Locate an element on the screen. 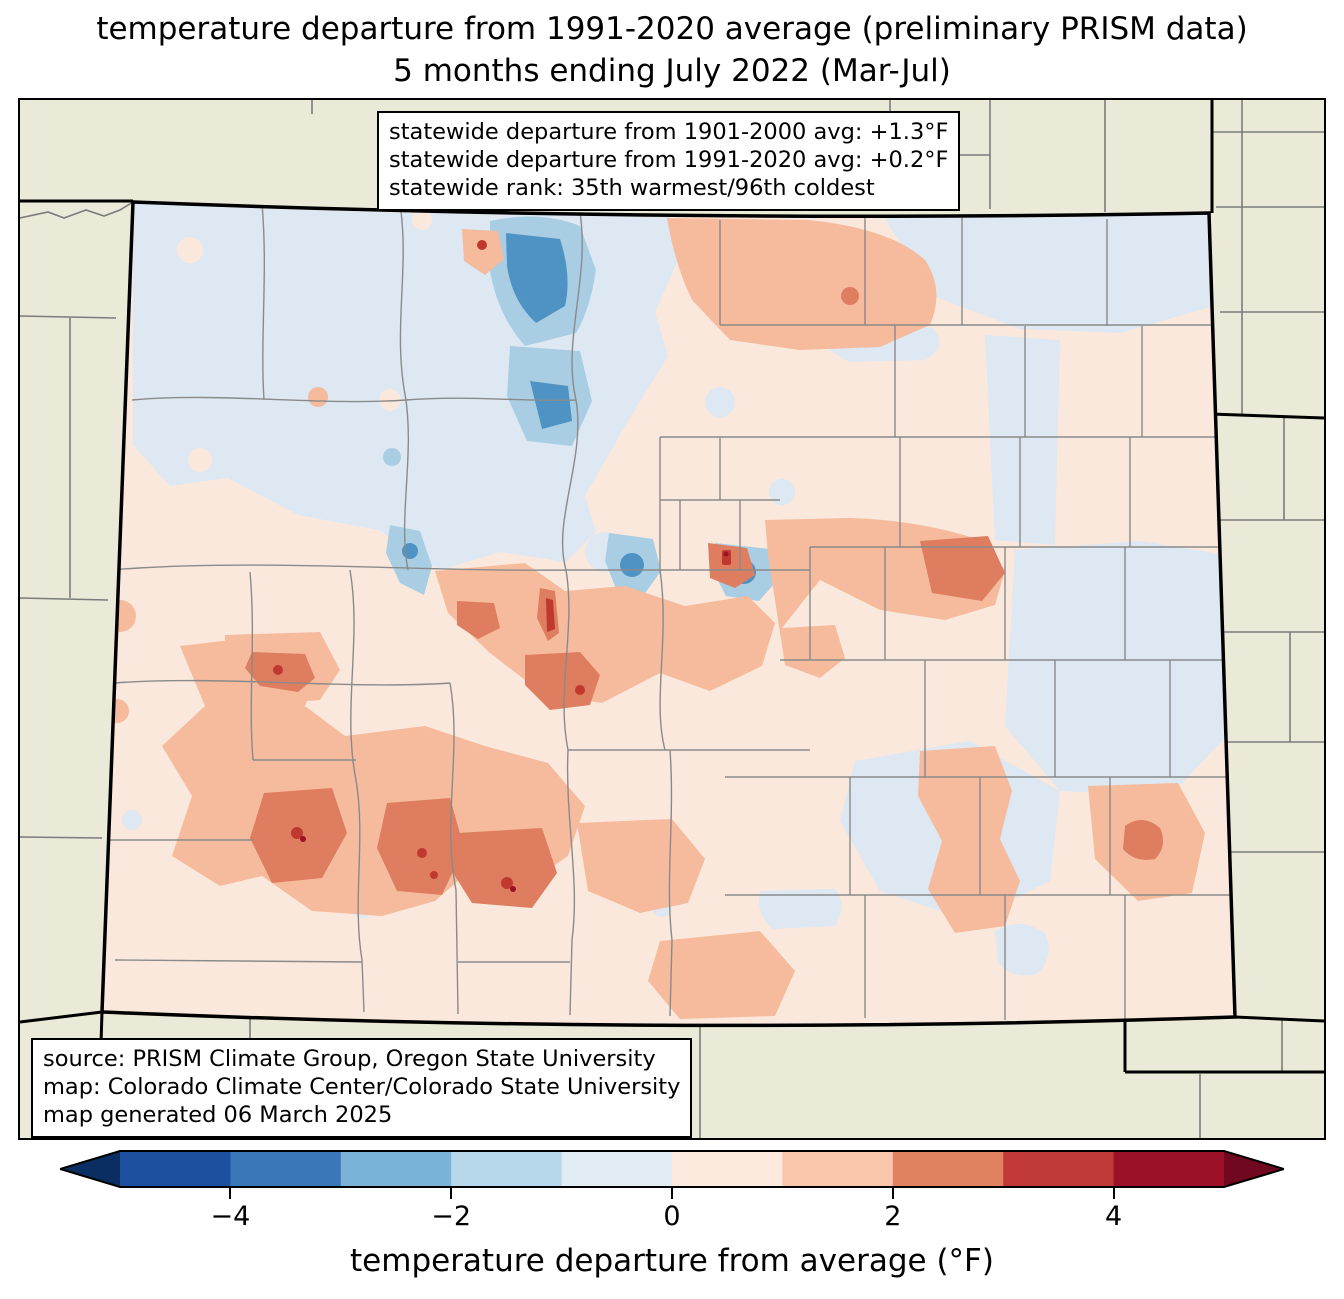 The height and width of the screenshot is (1299, 1344). colorbar-tick-label: 0 is located at coordinates (672, 1216).